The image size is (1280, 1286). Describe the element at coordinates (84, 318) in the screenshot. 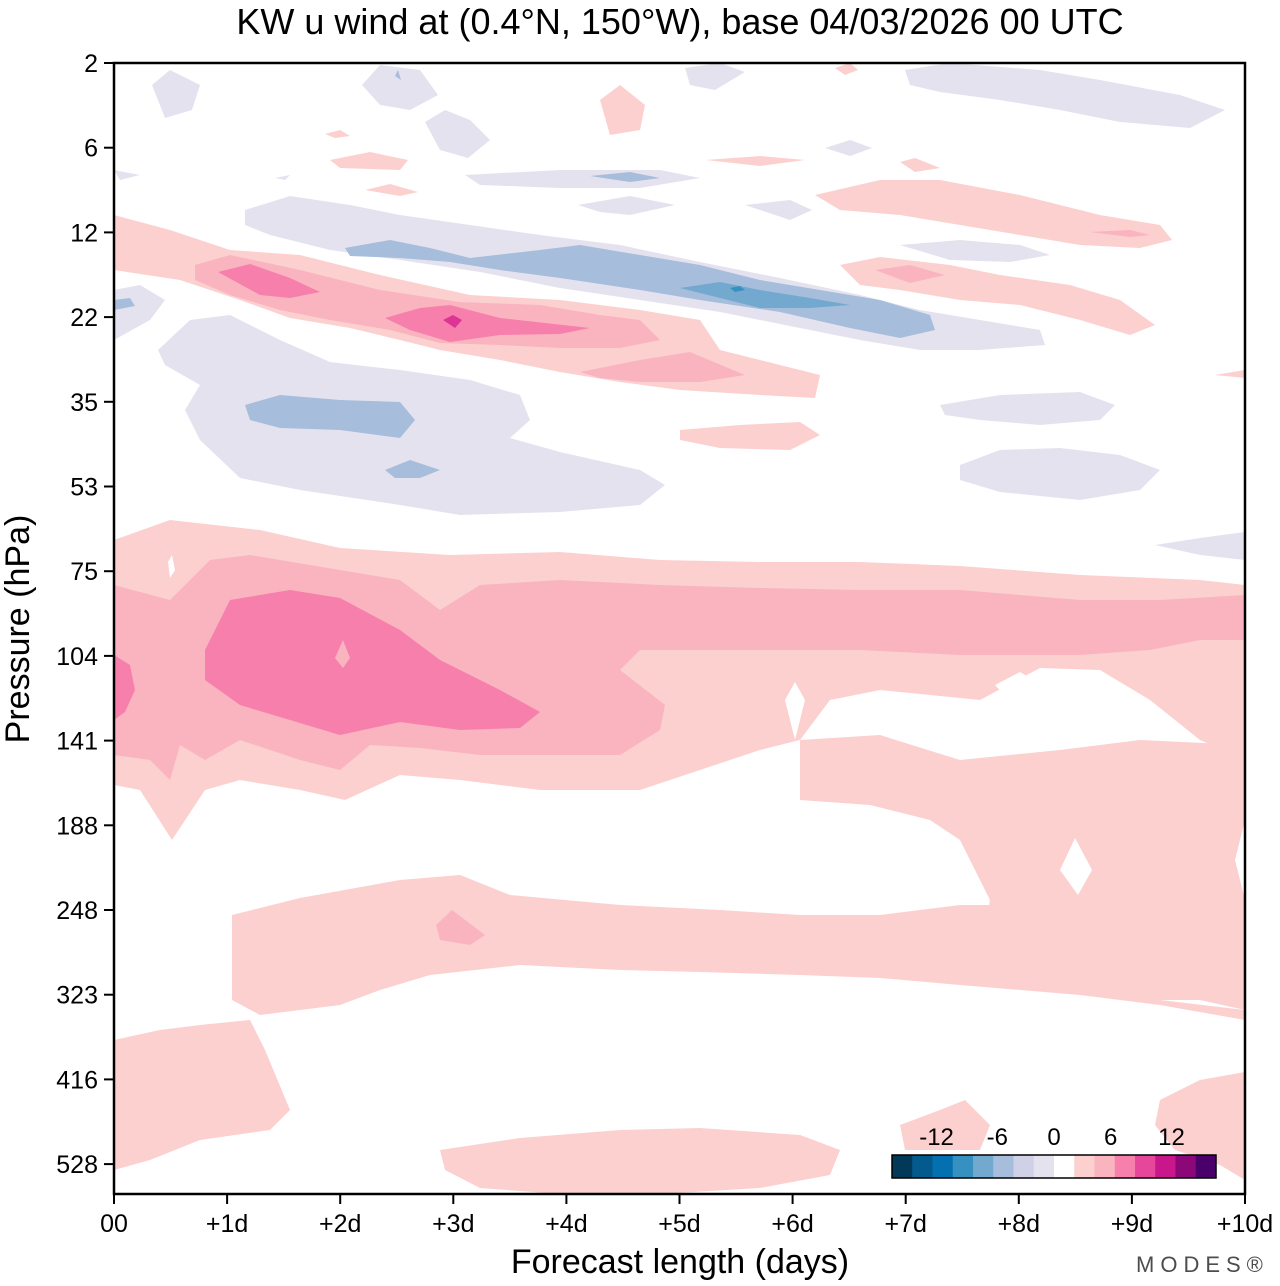

I see `y-tick-label: 22` at that location.